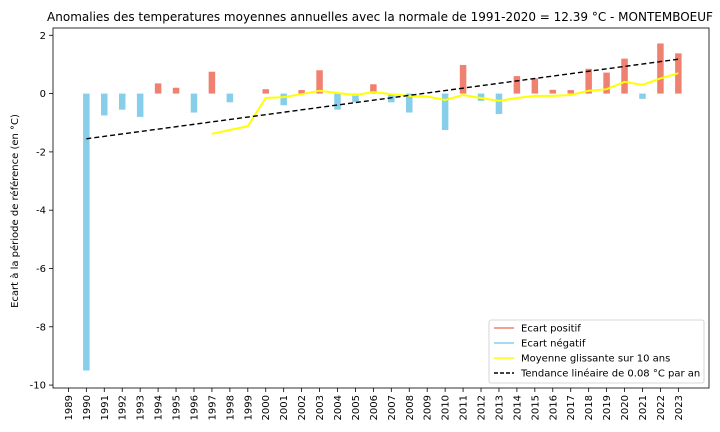  I want to click on x-tick-label-2004: 2004, so click(338, 407).